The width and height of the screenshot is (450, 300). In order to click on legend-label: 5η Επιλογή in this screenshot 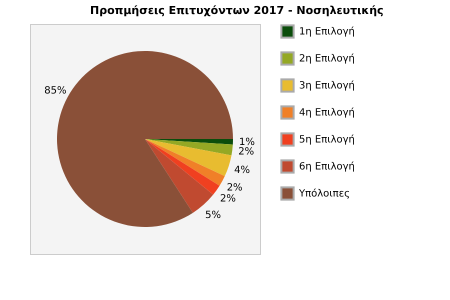, I will do `click(327, 140)`.